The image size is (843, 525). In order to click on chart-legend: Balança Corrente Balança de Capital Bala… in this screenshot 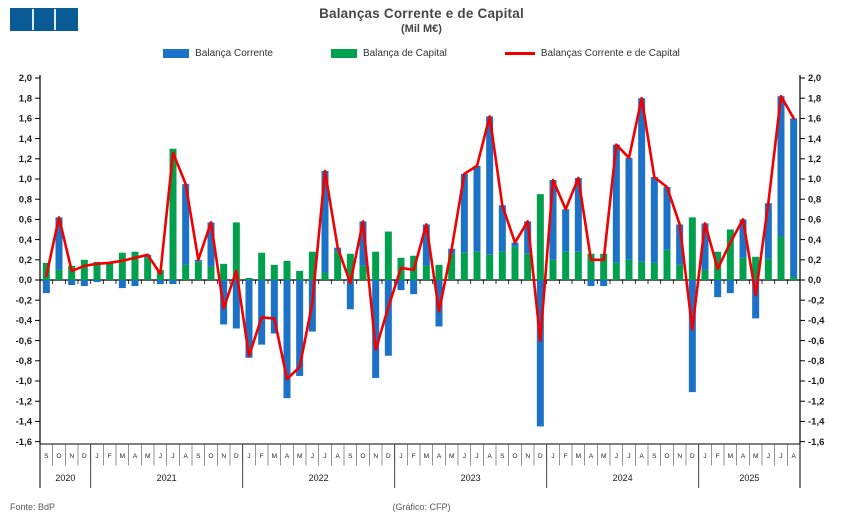, I will do `click(421, 53)`.